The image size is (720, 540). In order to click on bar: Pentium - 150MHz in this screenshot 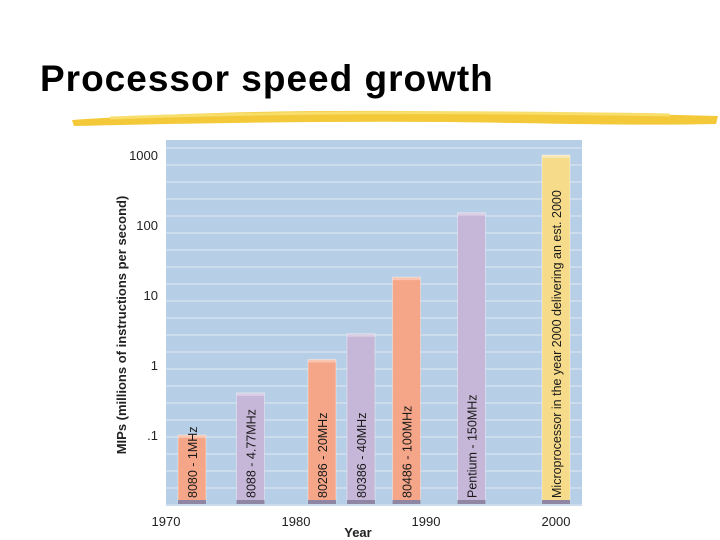, I will do `click(471, 358)`.